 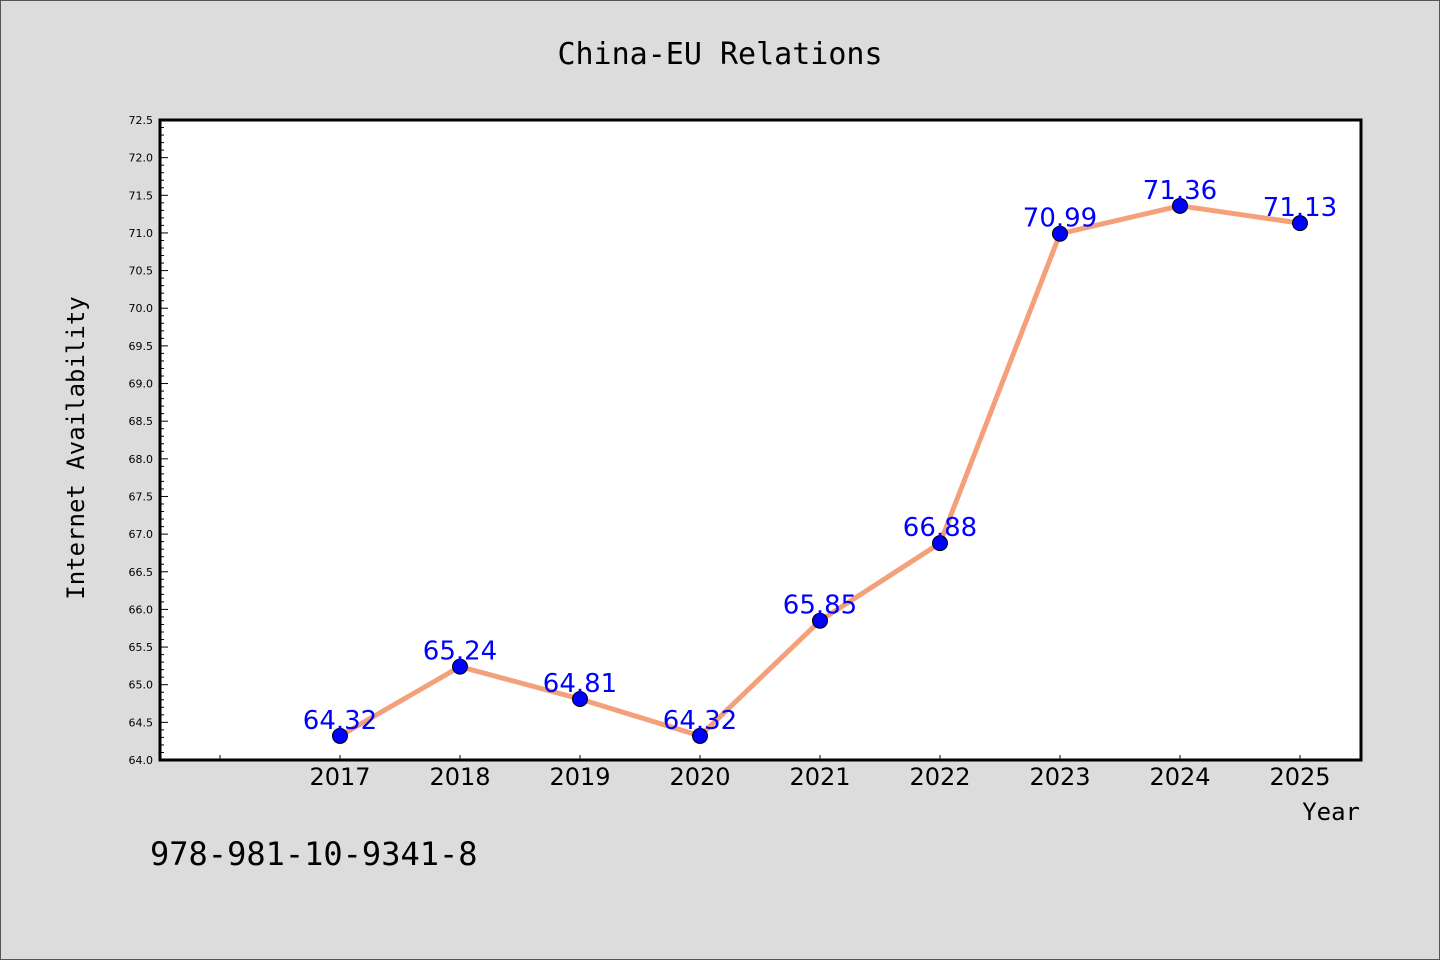 I want to click on x-axis: 2017 2018 2019 2020 2021 2022 2023 2024 2025, so click(x=775, y=773).